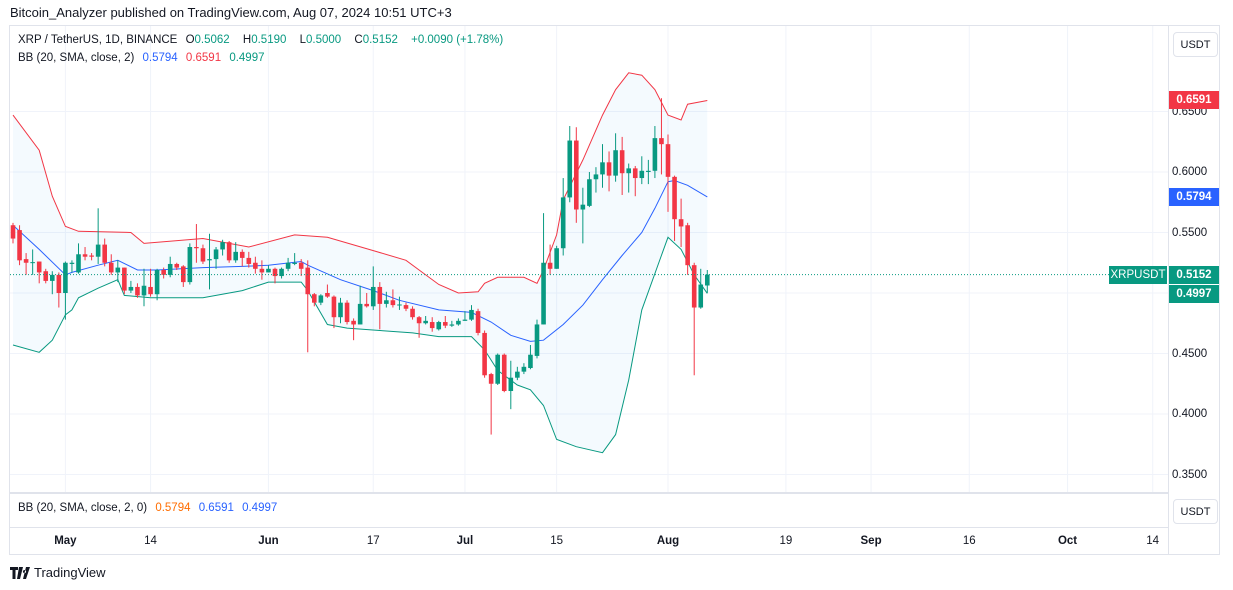 This screenshot has height=590, width=1233. What do you see at coordinates (557, 541) in the screenshot?
I see `time-tick-label: 15` at bounding box center [557, 541].